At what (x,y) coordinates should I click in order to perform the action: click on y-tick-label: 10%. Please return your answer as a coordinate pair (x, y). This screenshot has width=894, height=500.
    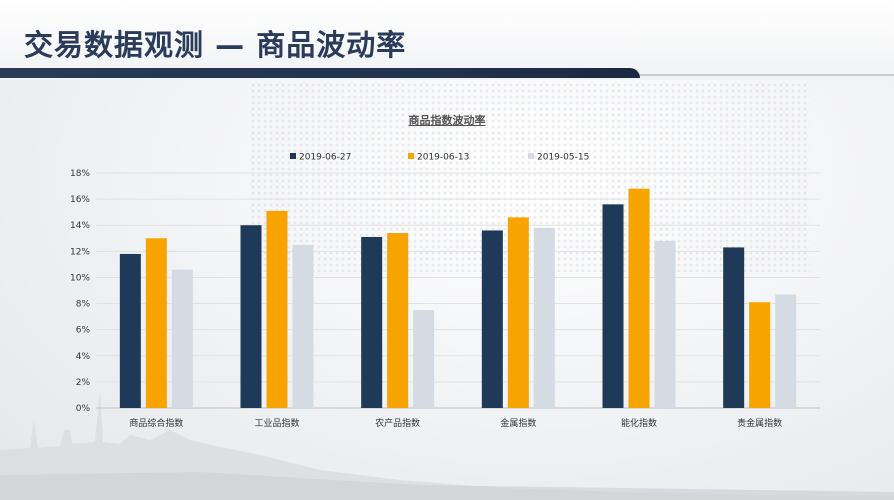
    Looking at the image, I should click on (80, 278).